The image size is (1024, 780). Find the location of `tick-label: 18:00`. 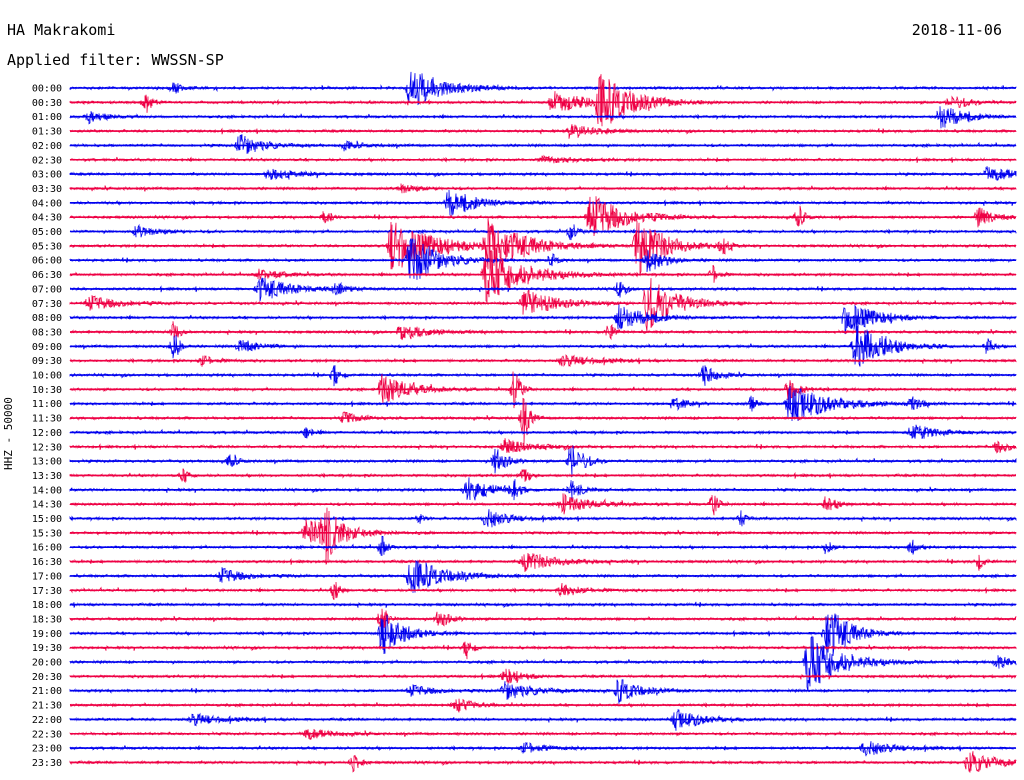

tick-label: 18:00 is located at coordinates (47, 605).